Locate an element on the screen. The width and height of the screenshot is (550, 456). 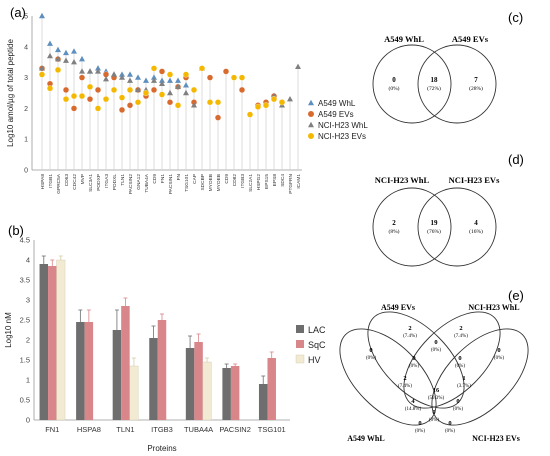
b-y-tick-label: 2.5 is located at coordinates (25, 320).